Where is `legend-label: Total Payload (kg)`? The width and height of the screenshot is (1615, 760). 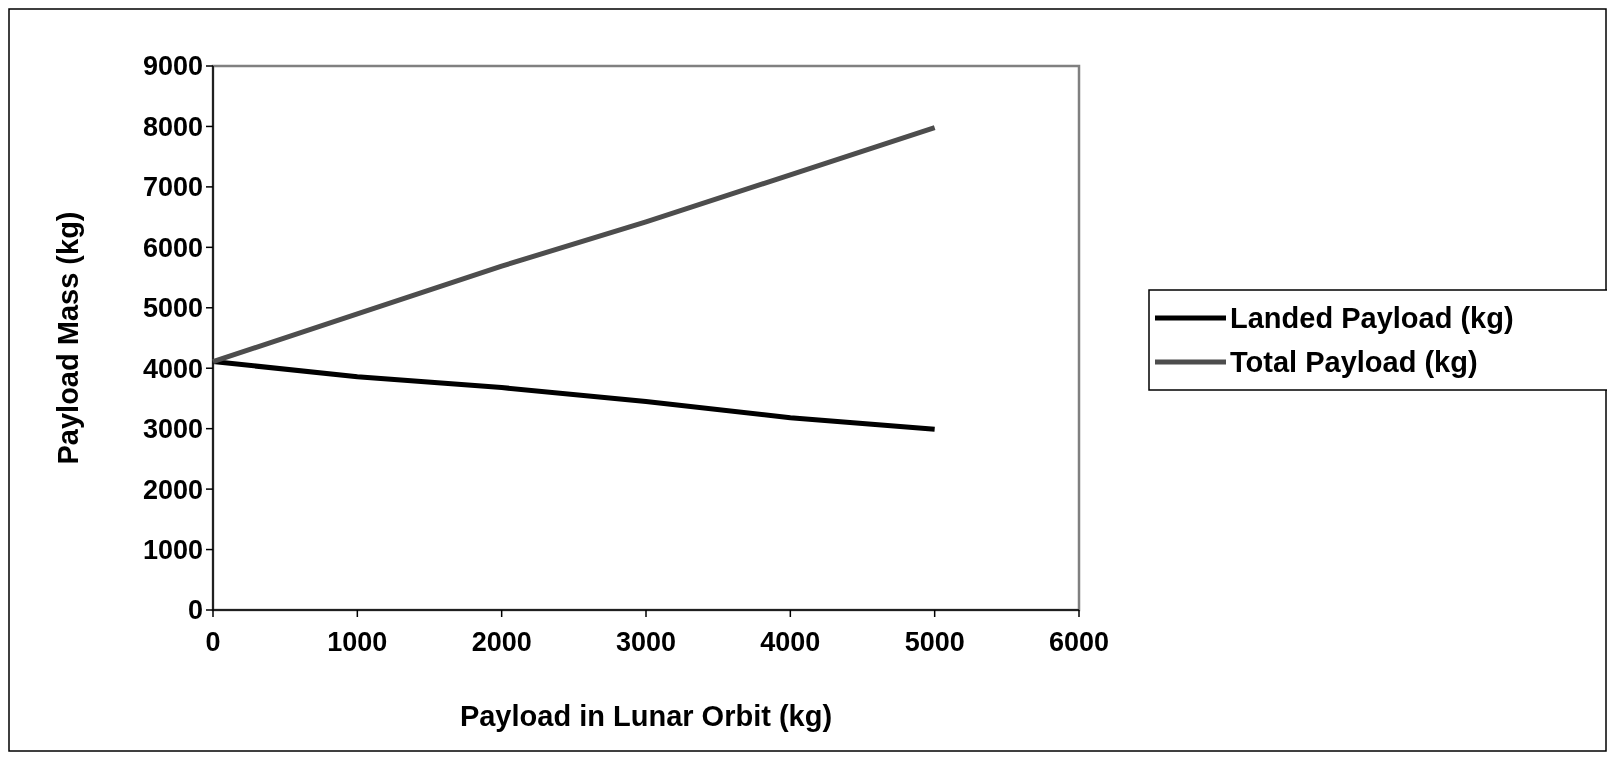 legend-label: Total Payload (kg) is located at coordinates (1354, 362).